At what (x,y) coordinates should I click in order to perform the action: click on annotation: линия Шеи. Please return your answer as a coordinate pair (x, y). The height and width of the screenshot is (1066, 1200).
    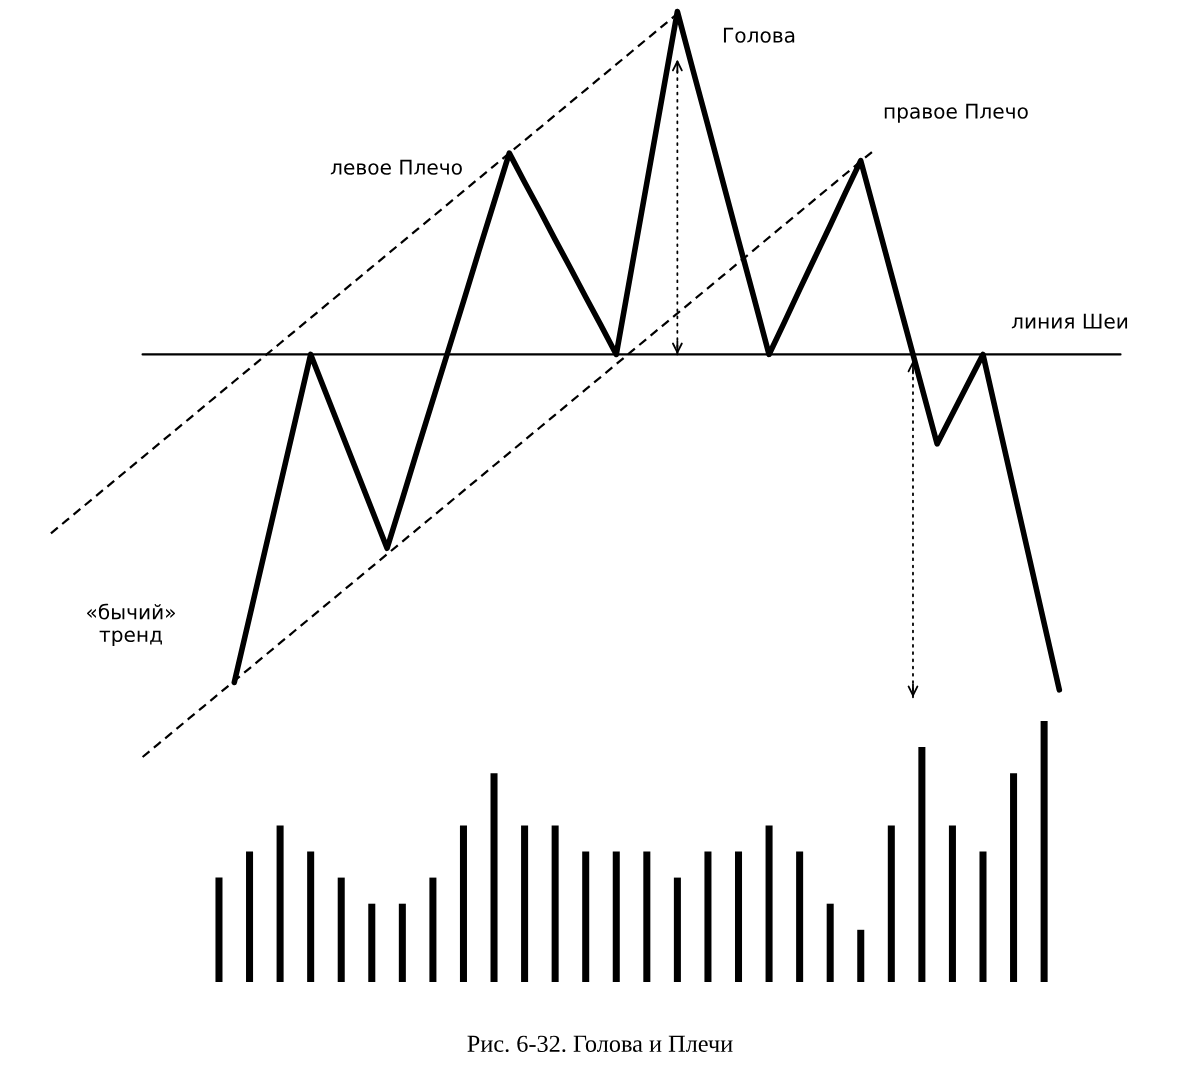
    Looking at the image, I should click on (1069, 321).